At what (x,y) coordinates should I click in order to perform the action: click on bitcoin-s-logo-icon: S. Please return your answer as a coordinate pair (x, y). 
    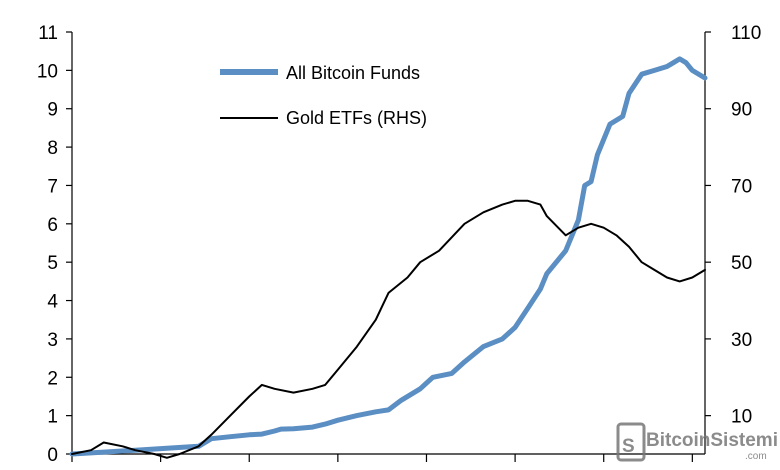
    Looking at the image, I should click on (631, 442).